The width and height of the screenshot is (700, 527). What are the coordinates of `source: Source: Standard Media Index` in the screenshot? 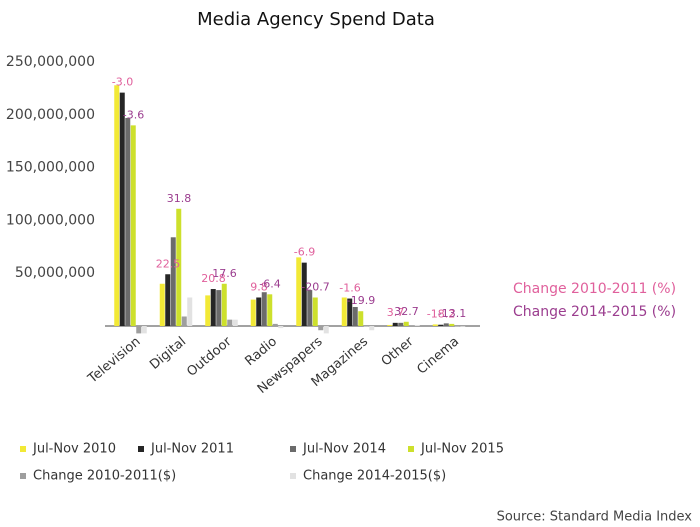 It's located at (595, 517).